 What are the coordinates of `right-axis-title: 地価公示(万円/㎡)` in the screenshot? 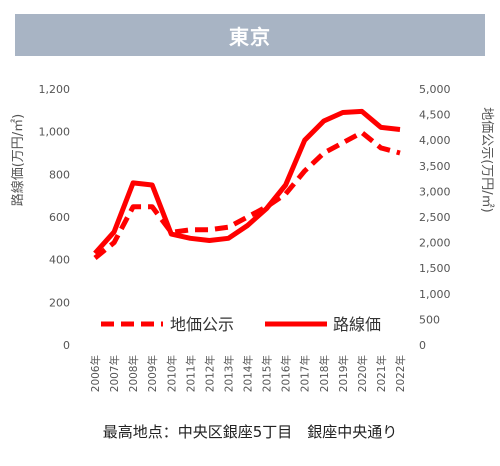 It's located at (486, 160).